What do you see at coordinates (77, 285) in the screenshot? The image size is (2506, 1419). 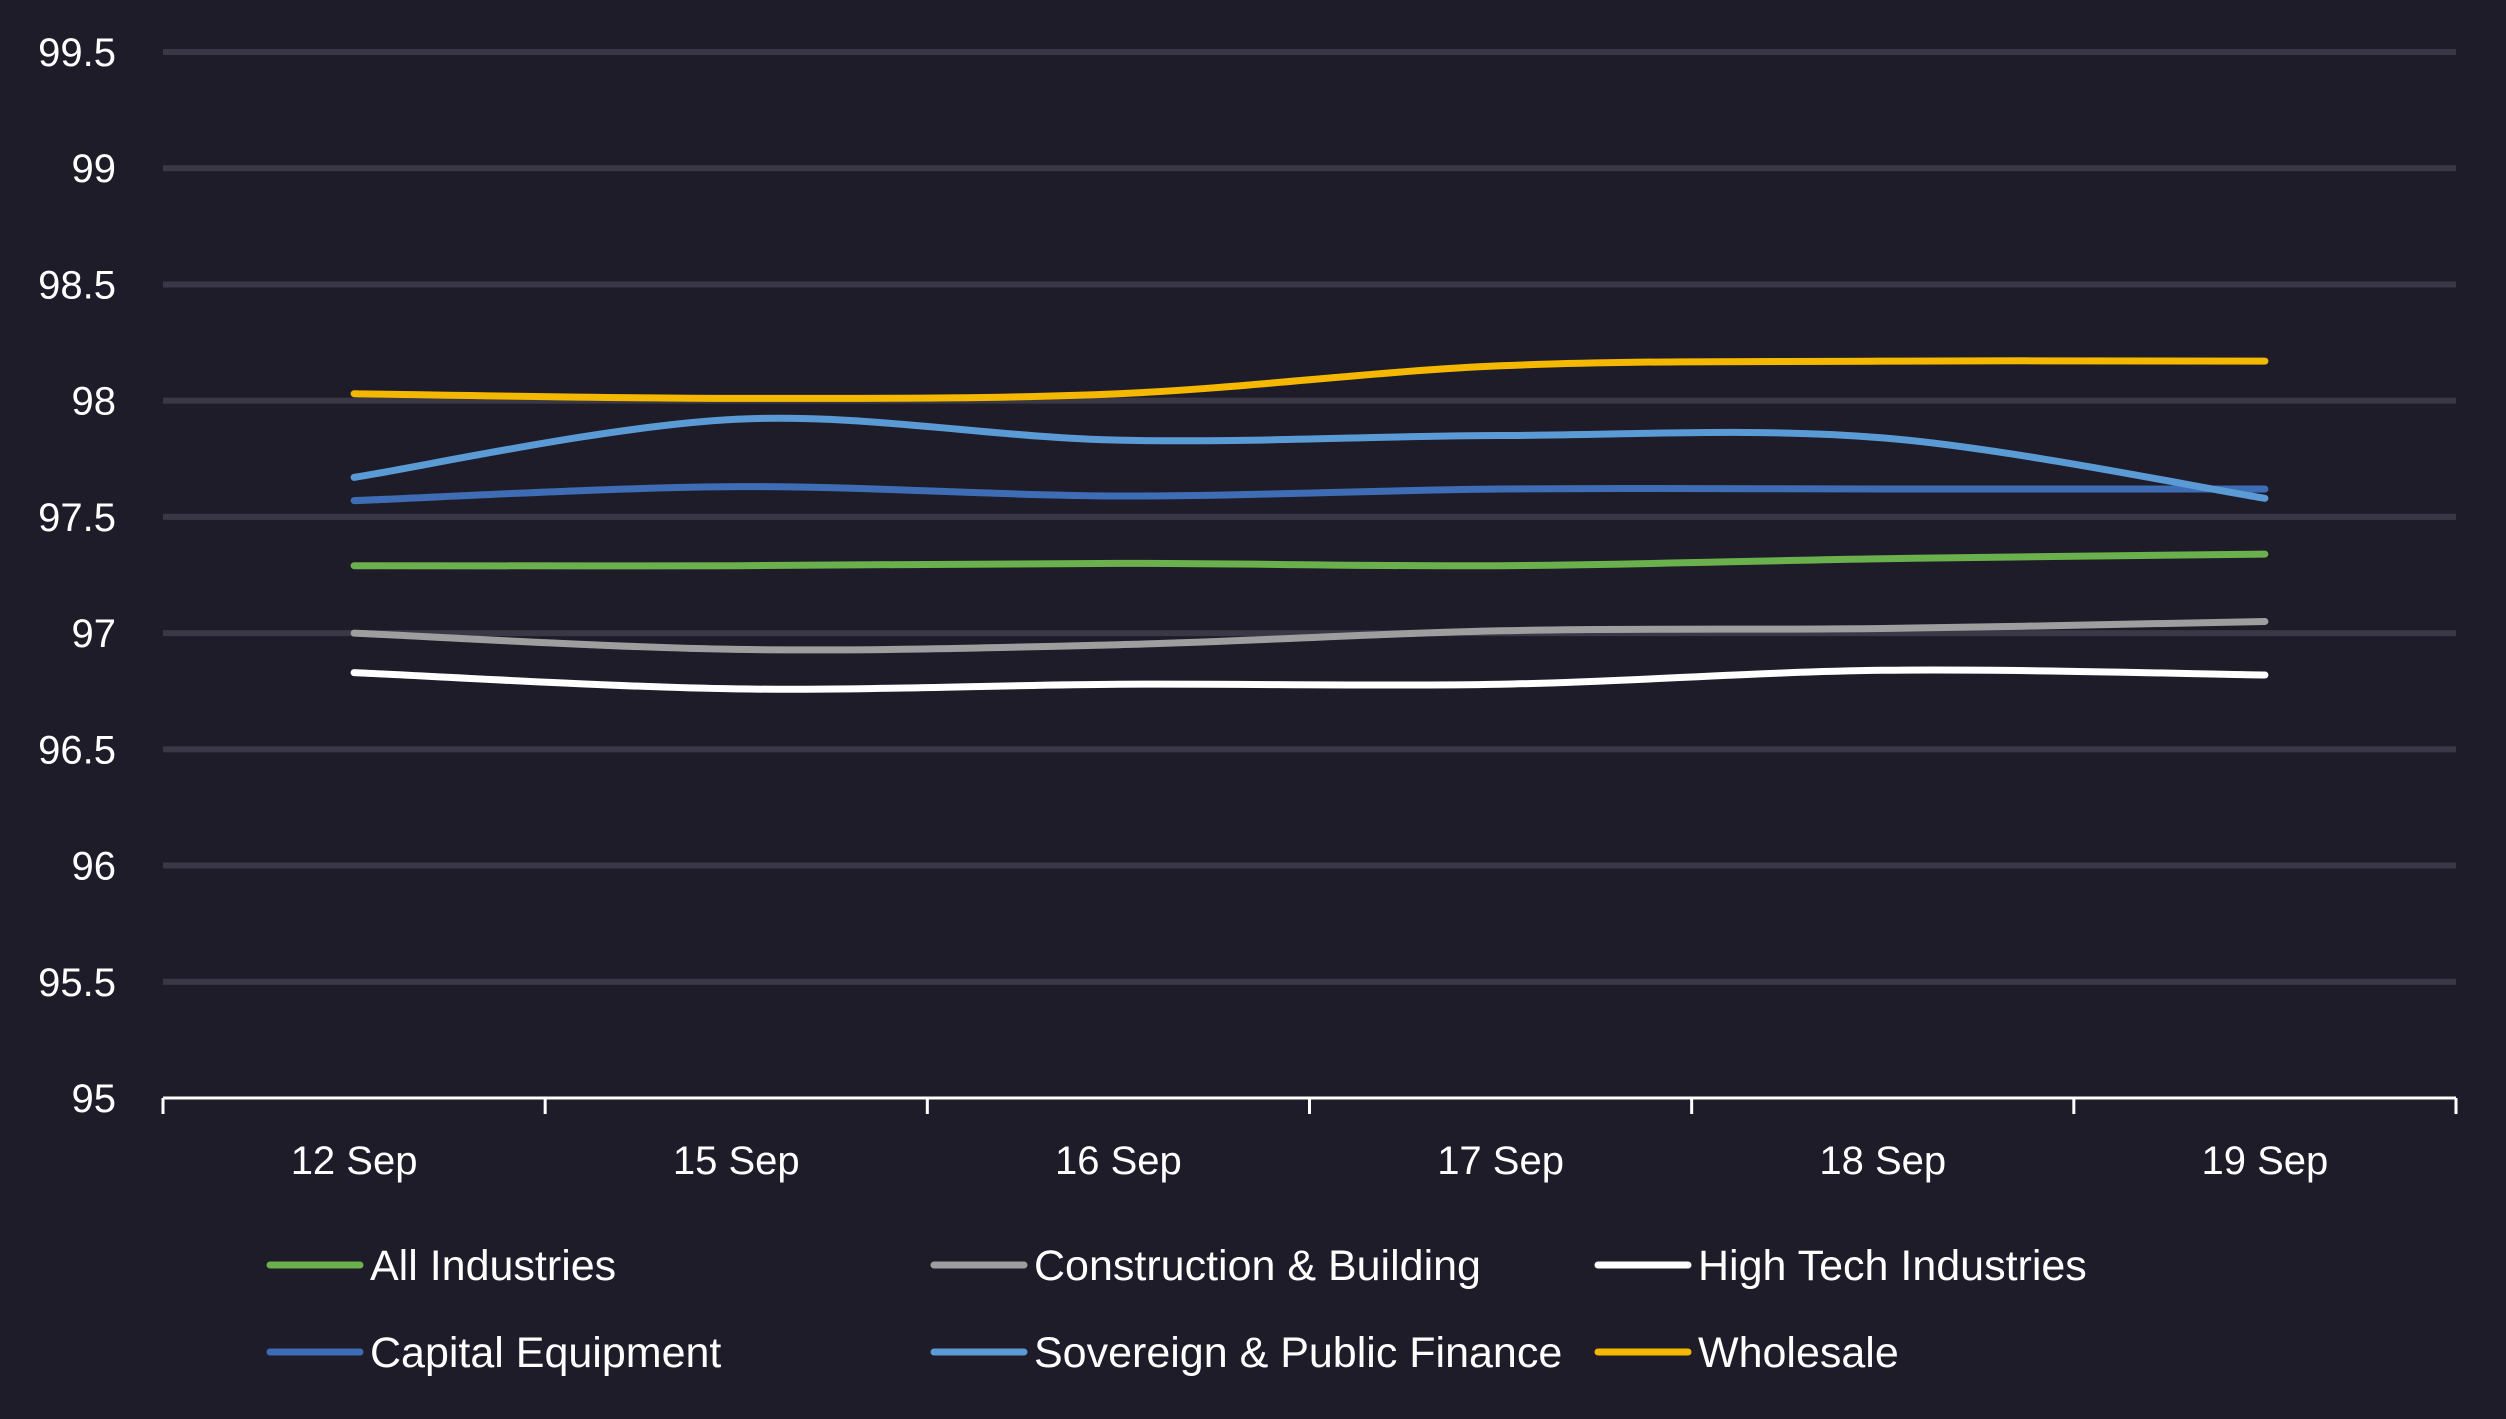 I see `y-tick-label: 98.5` at bounding box center [77, 285].